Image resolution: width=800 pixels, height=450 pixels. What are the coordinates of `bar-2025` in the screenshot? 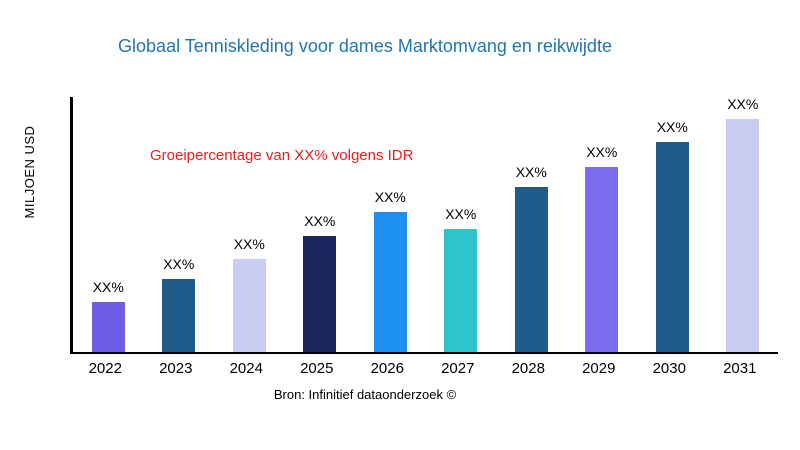 It's located at (320, 294).